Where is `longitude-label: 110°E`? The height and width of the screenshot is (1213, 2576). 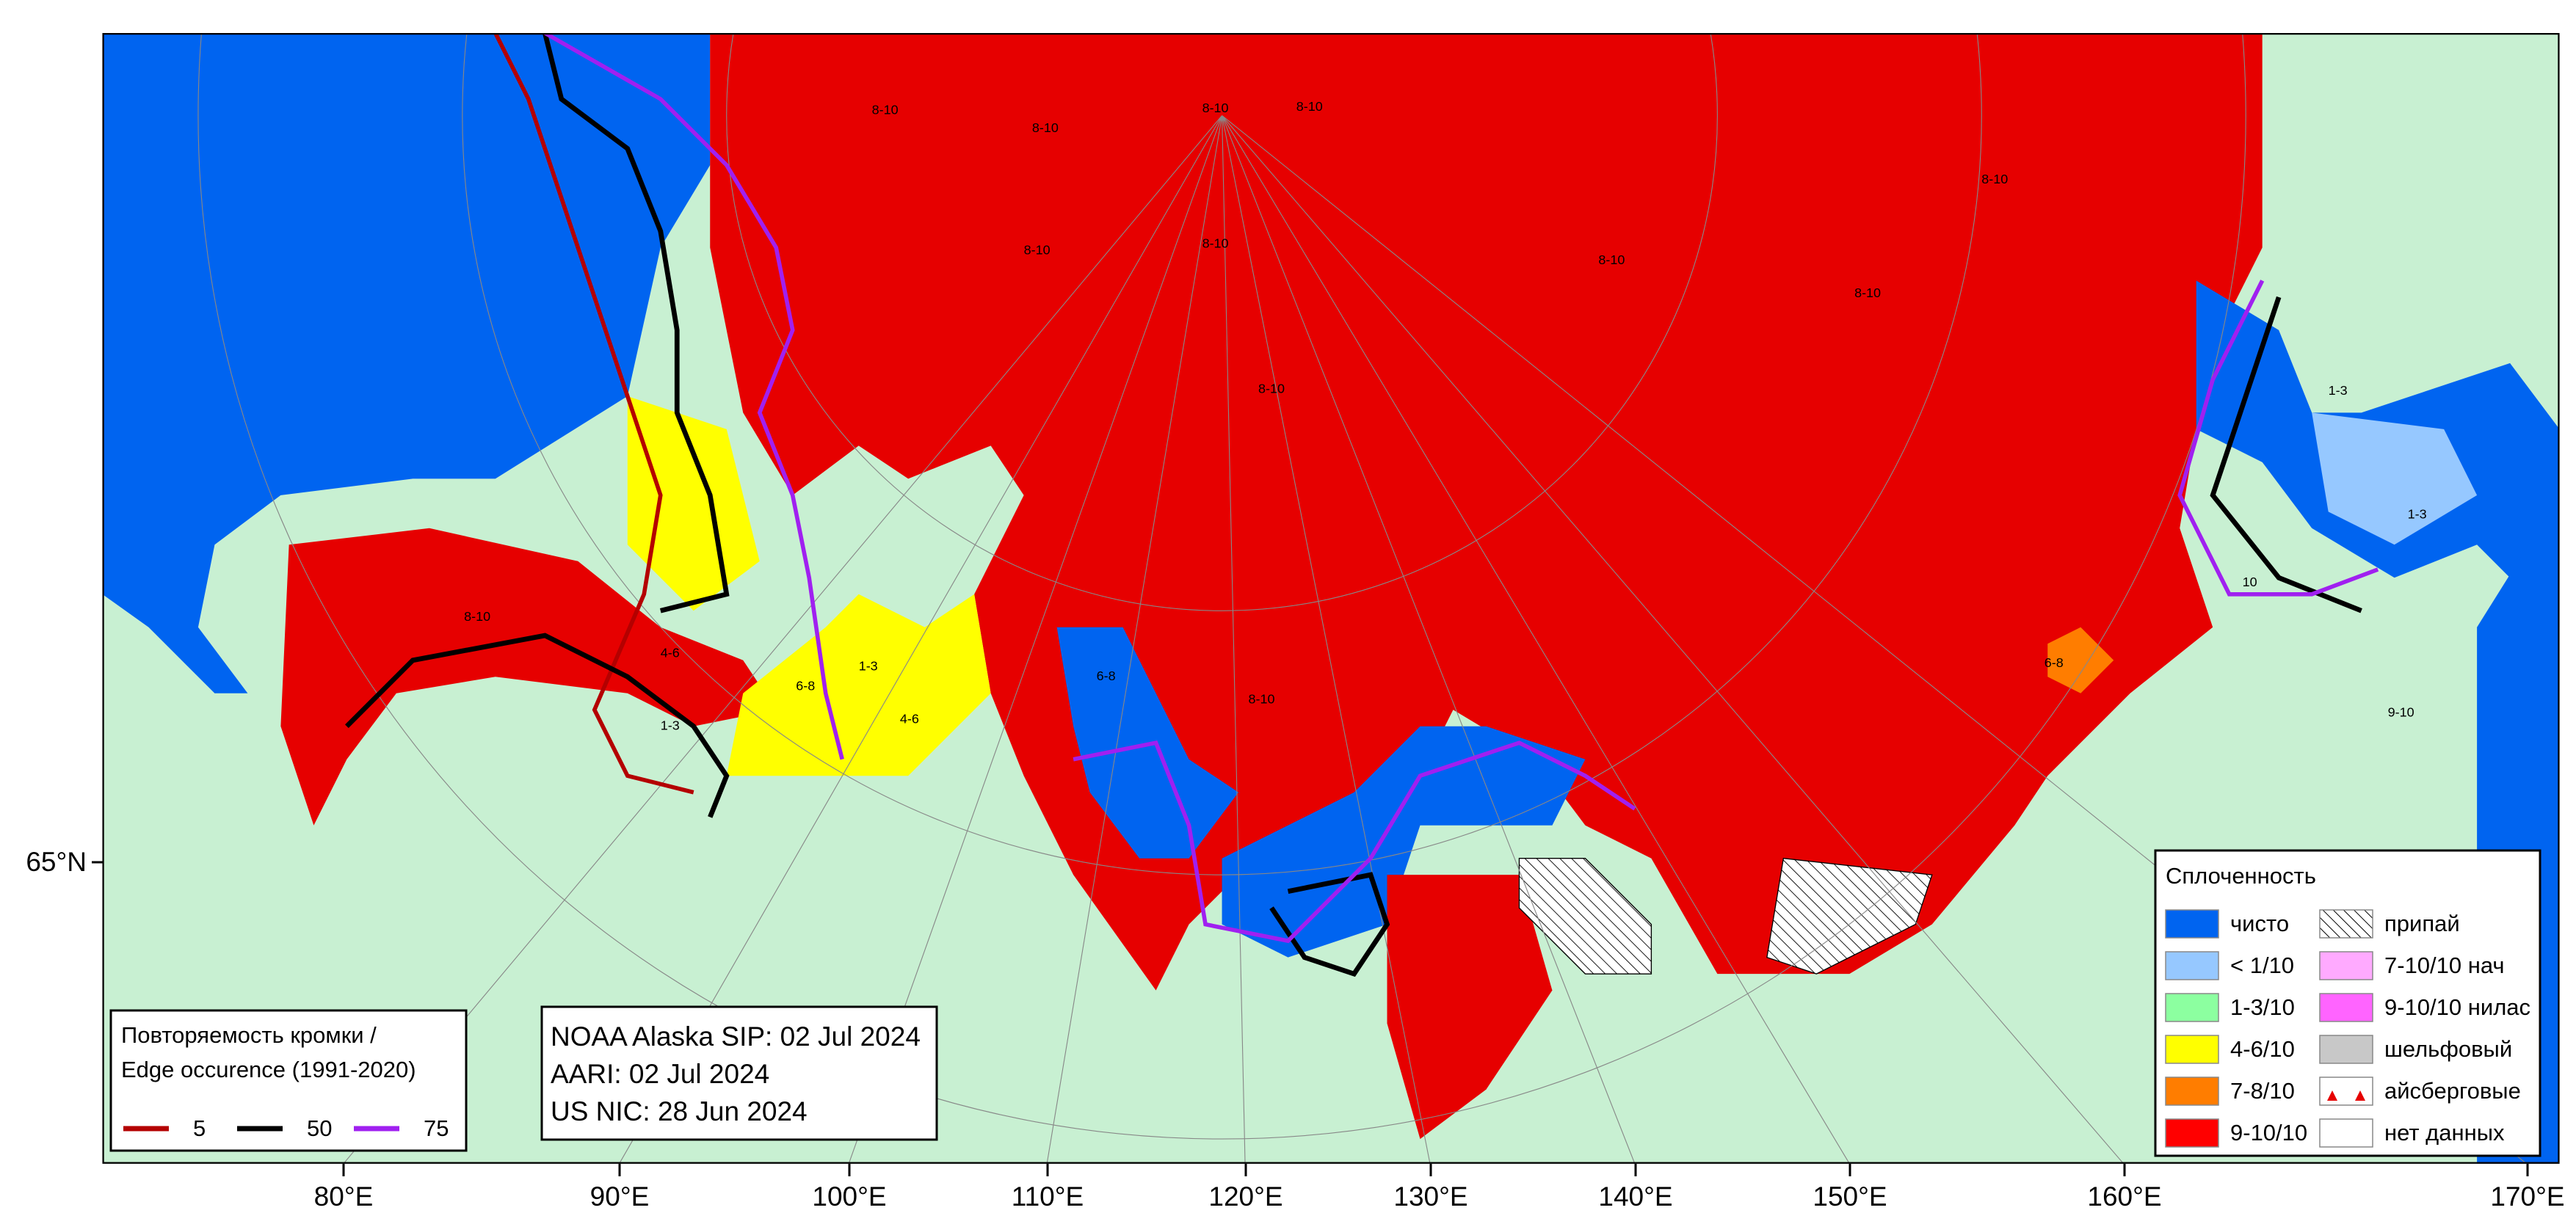 longitude-label: 110°E is located at coordinates (1048, 1196).